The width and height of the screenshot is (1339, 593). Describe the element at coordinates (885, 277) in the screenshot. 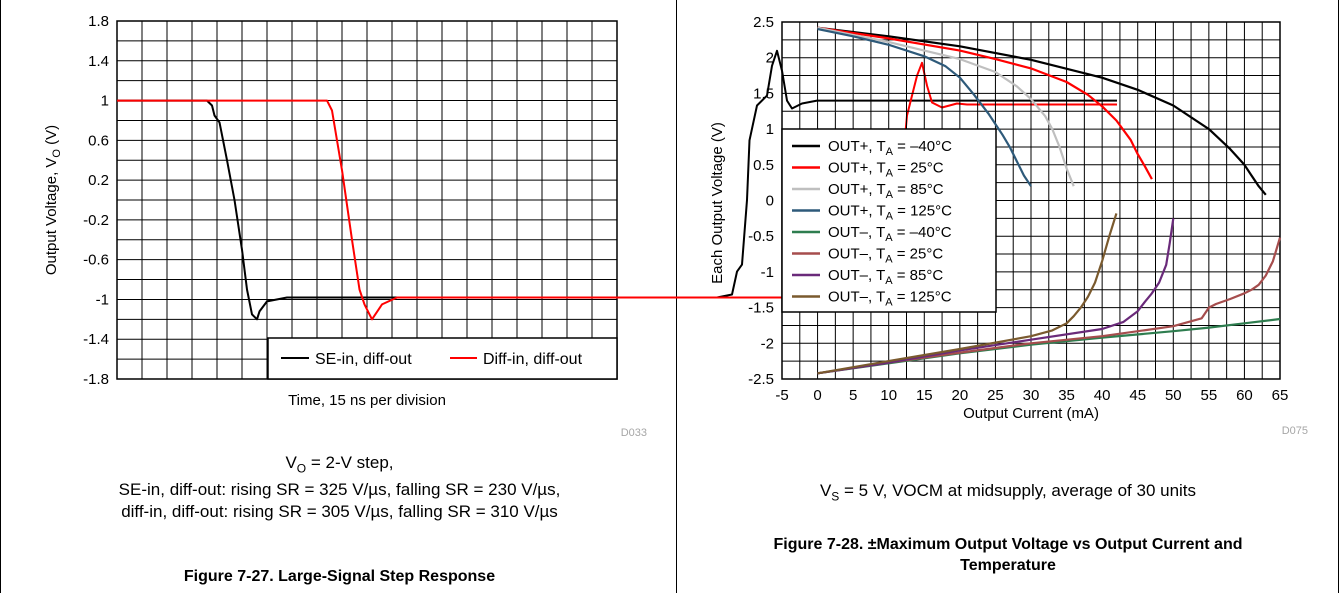

I see `legend-entry: OUT–, TA = 85°C` at that location.